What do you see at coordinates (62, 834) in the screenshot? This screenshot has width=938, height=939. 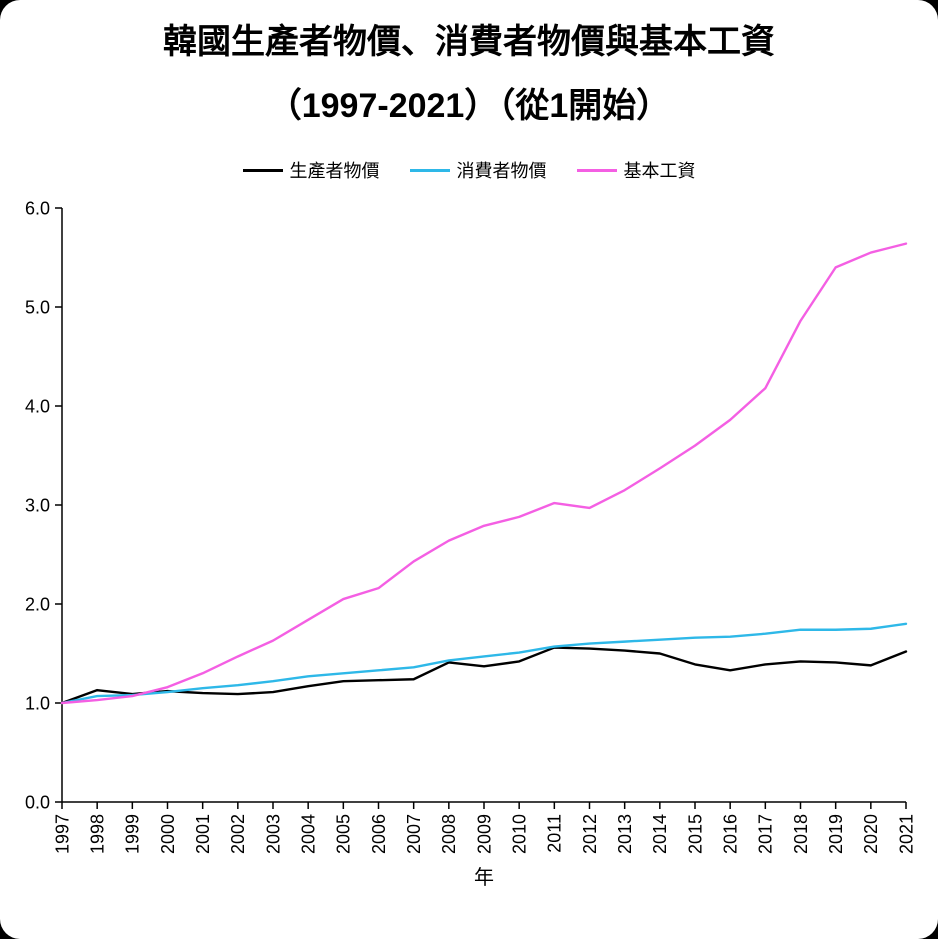 I see `x-tick-label: 1997` at bounding box center [62, 834].